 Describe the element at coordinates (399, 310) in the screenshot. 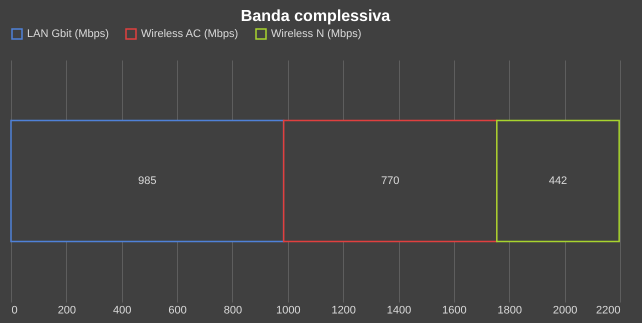

I see `x-tick-label: 1400` at that location.